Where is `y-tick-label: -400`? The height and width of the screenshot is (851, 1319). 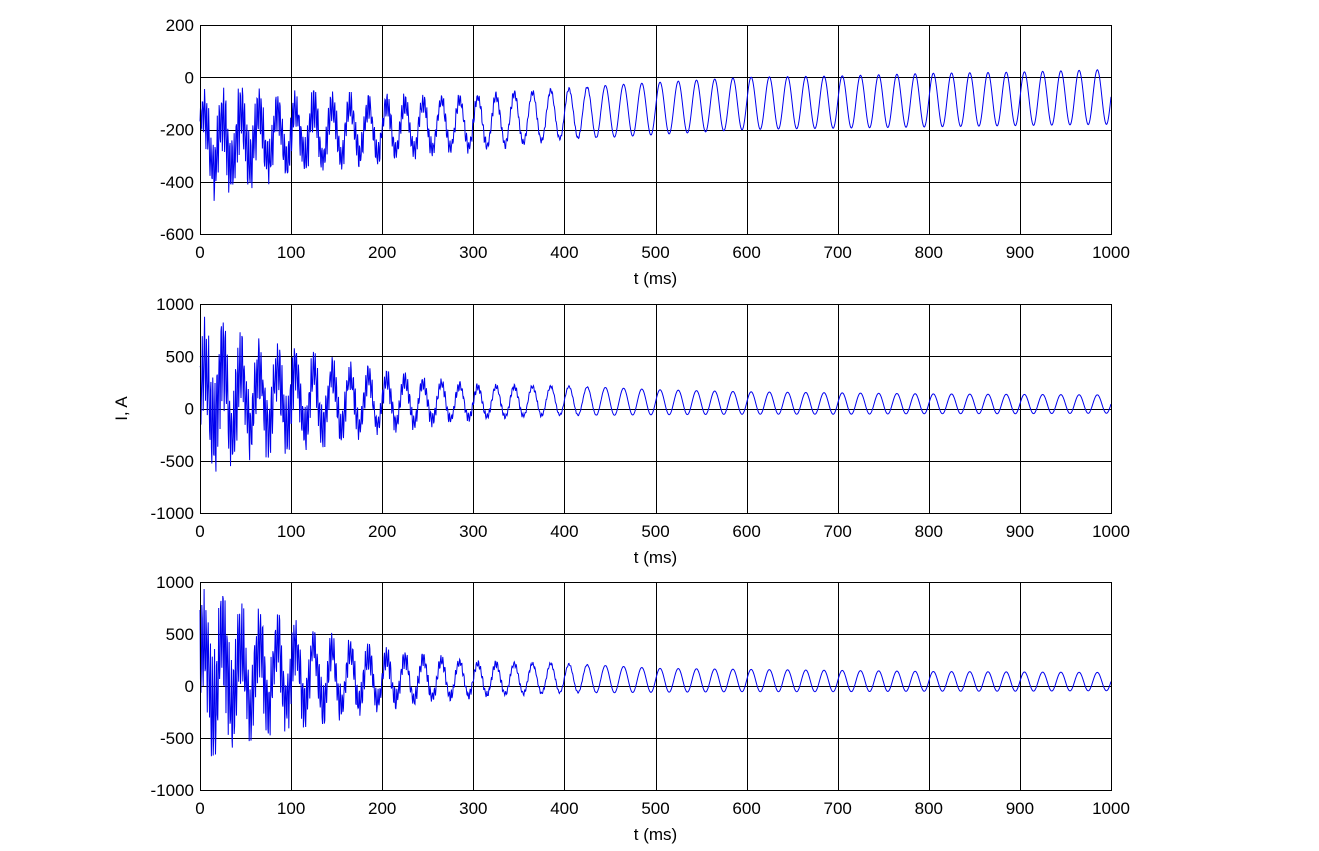
y-tick-label: -400 is located at coordinates (177, 182).